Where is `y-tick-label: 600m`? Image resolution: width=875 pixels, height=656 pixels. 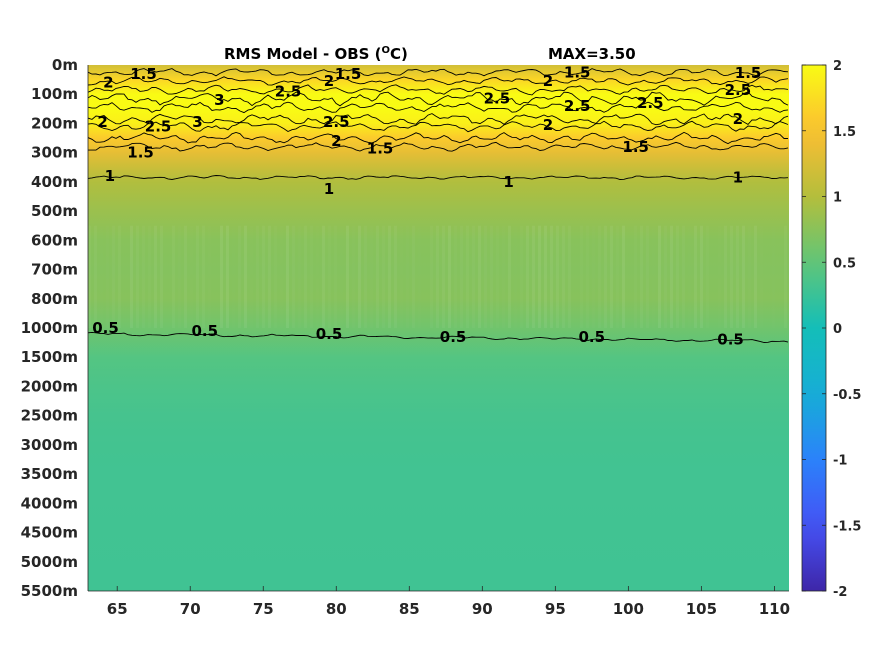
y-tick-label: 600m is located at coordinates (54, 240).